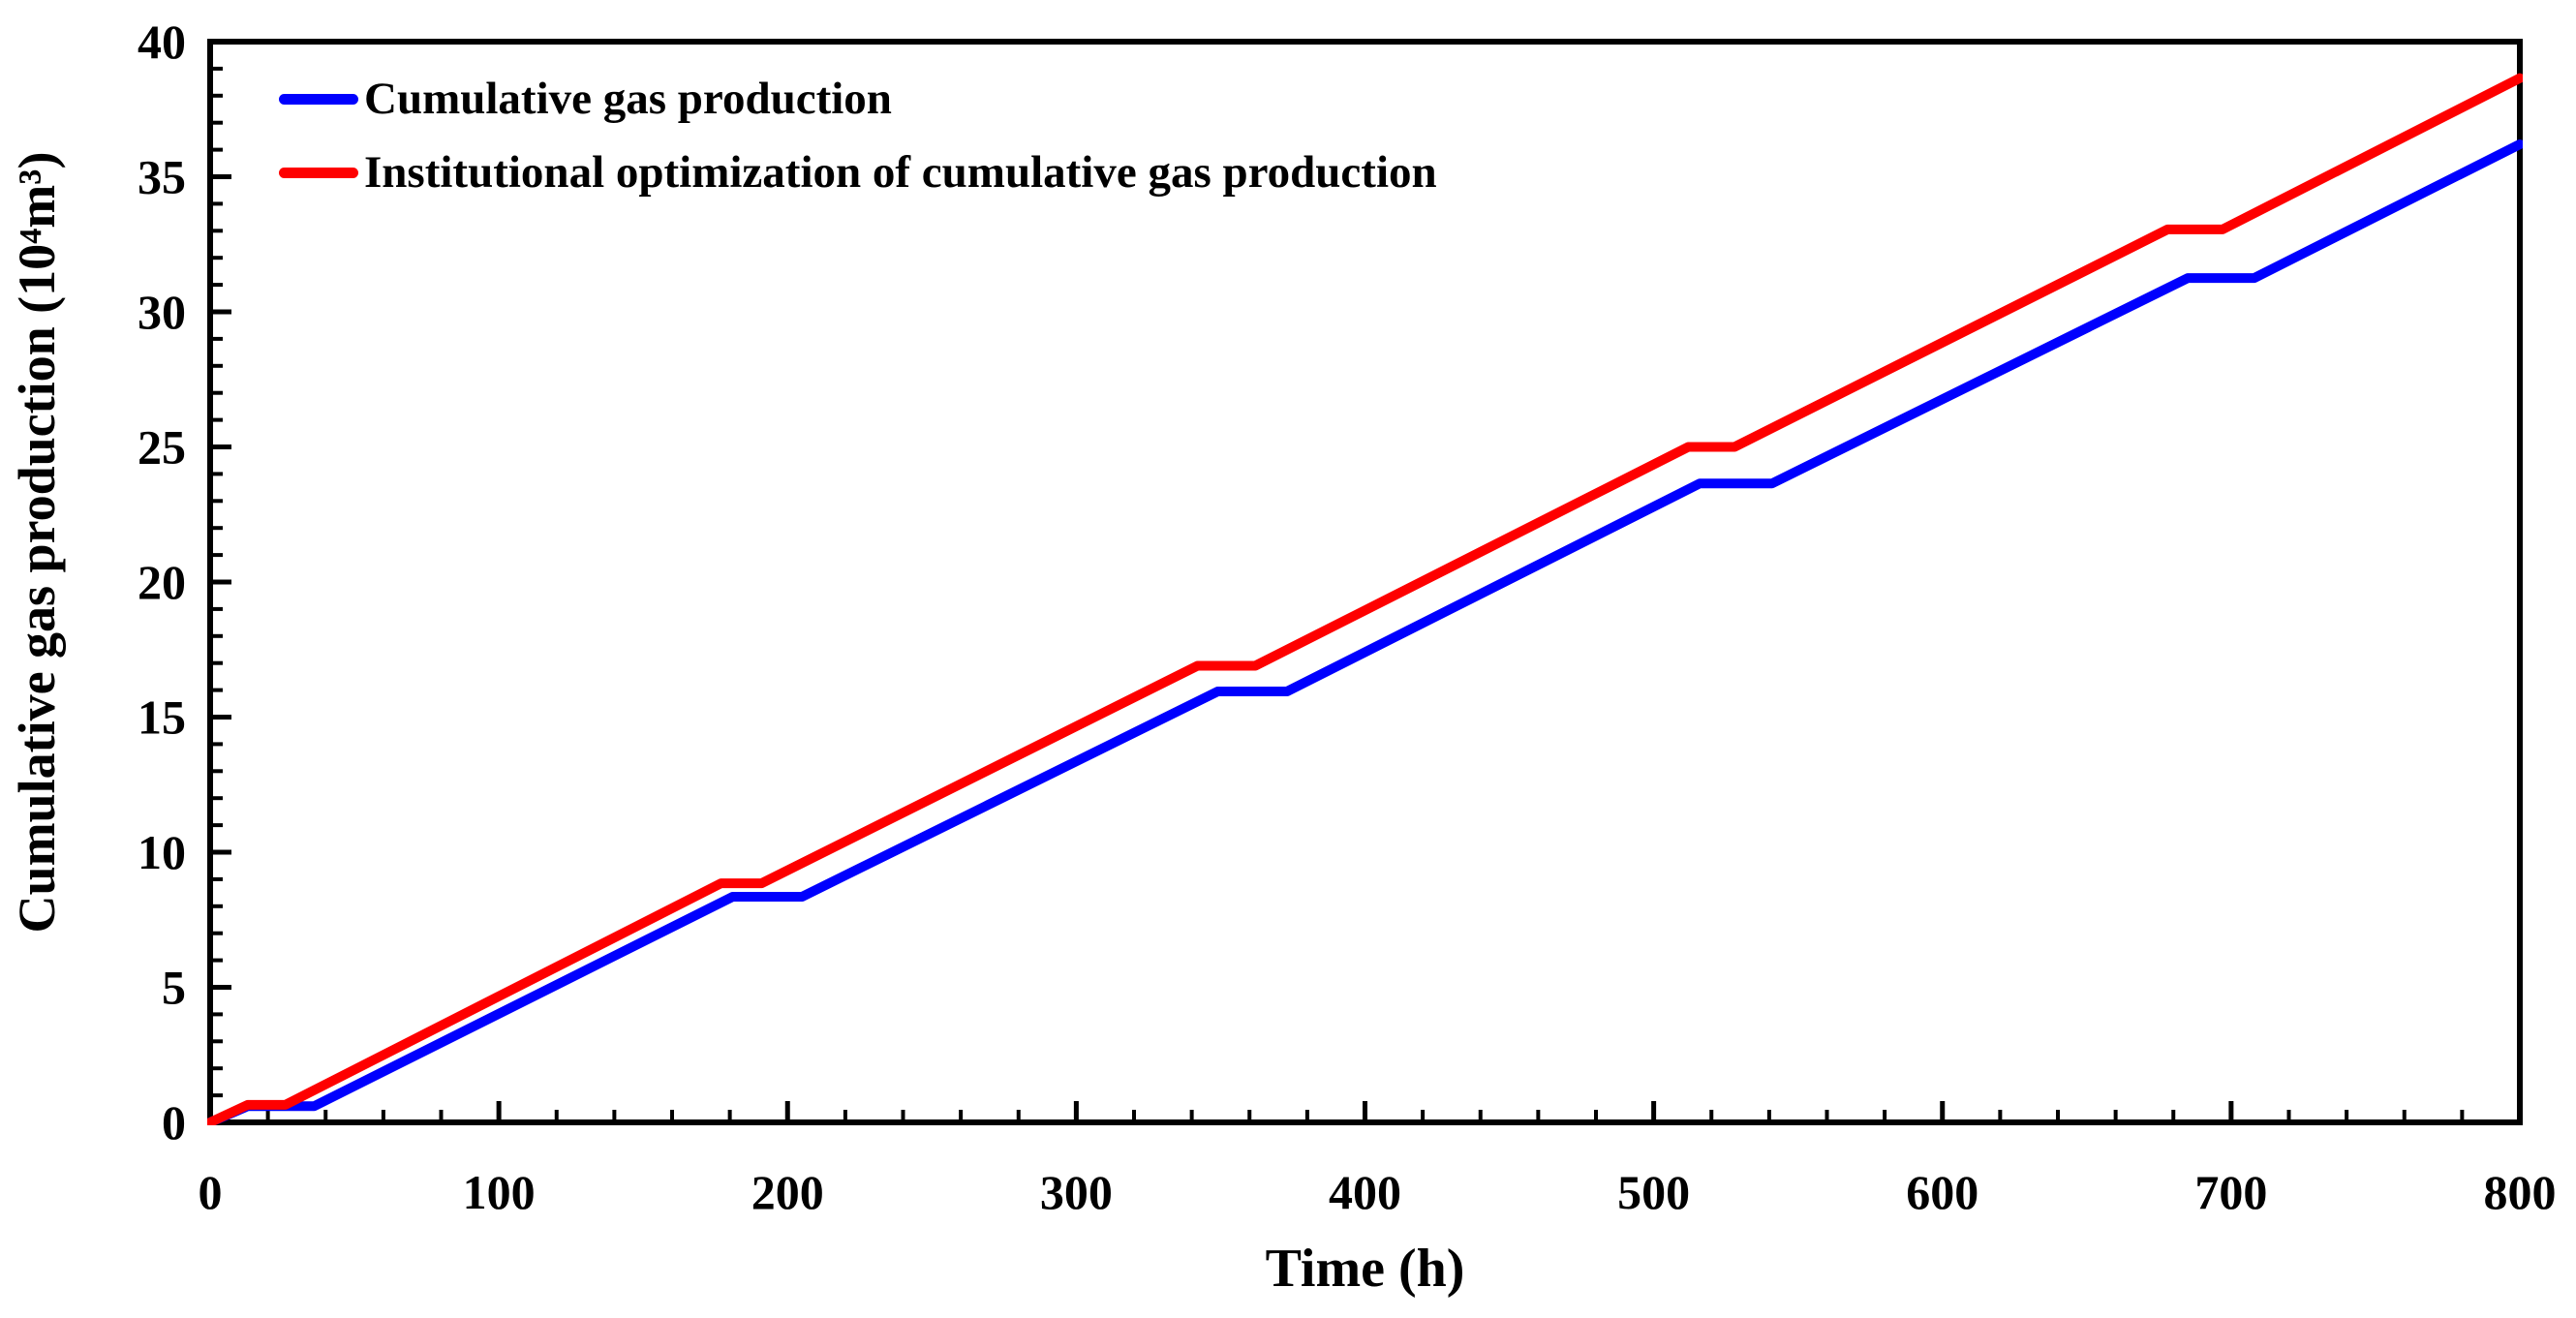 Image resolution: width=2576 pixels, height=1318 pixels. What do you see at coordinates (499, 1192) in the screenshot?
I see `x-axis-tick-label: 100` at bounding box center [499, 1192].